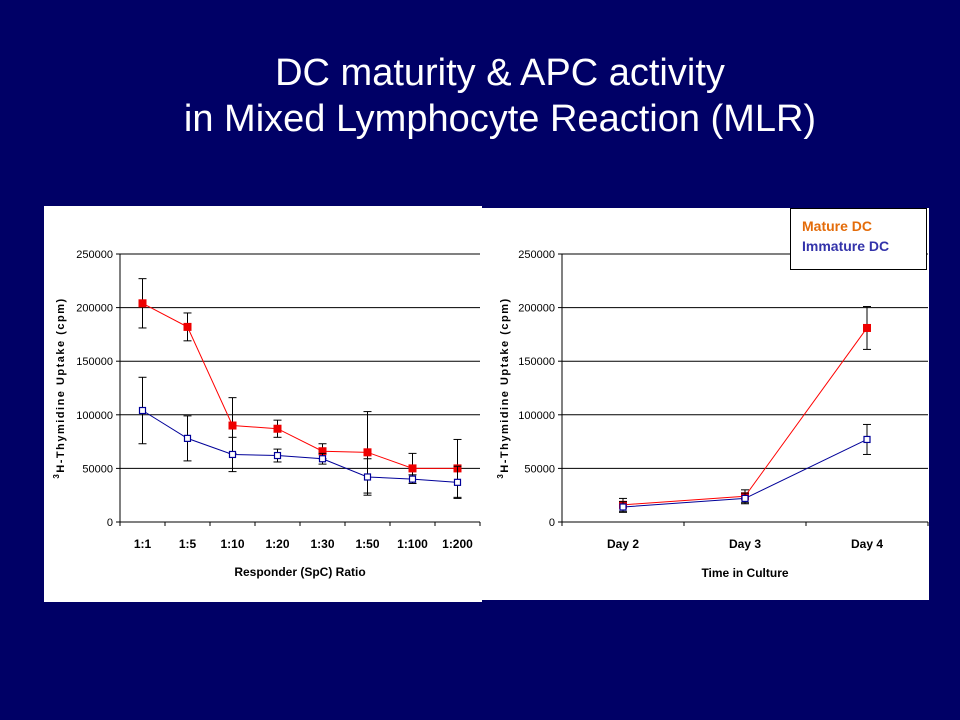 The image size is (960, 720). I want to click on series-line-immature, so click(300, 446).